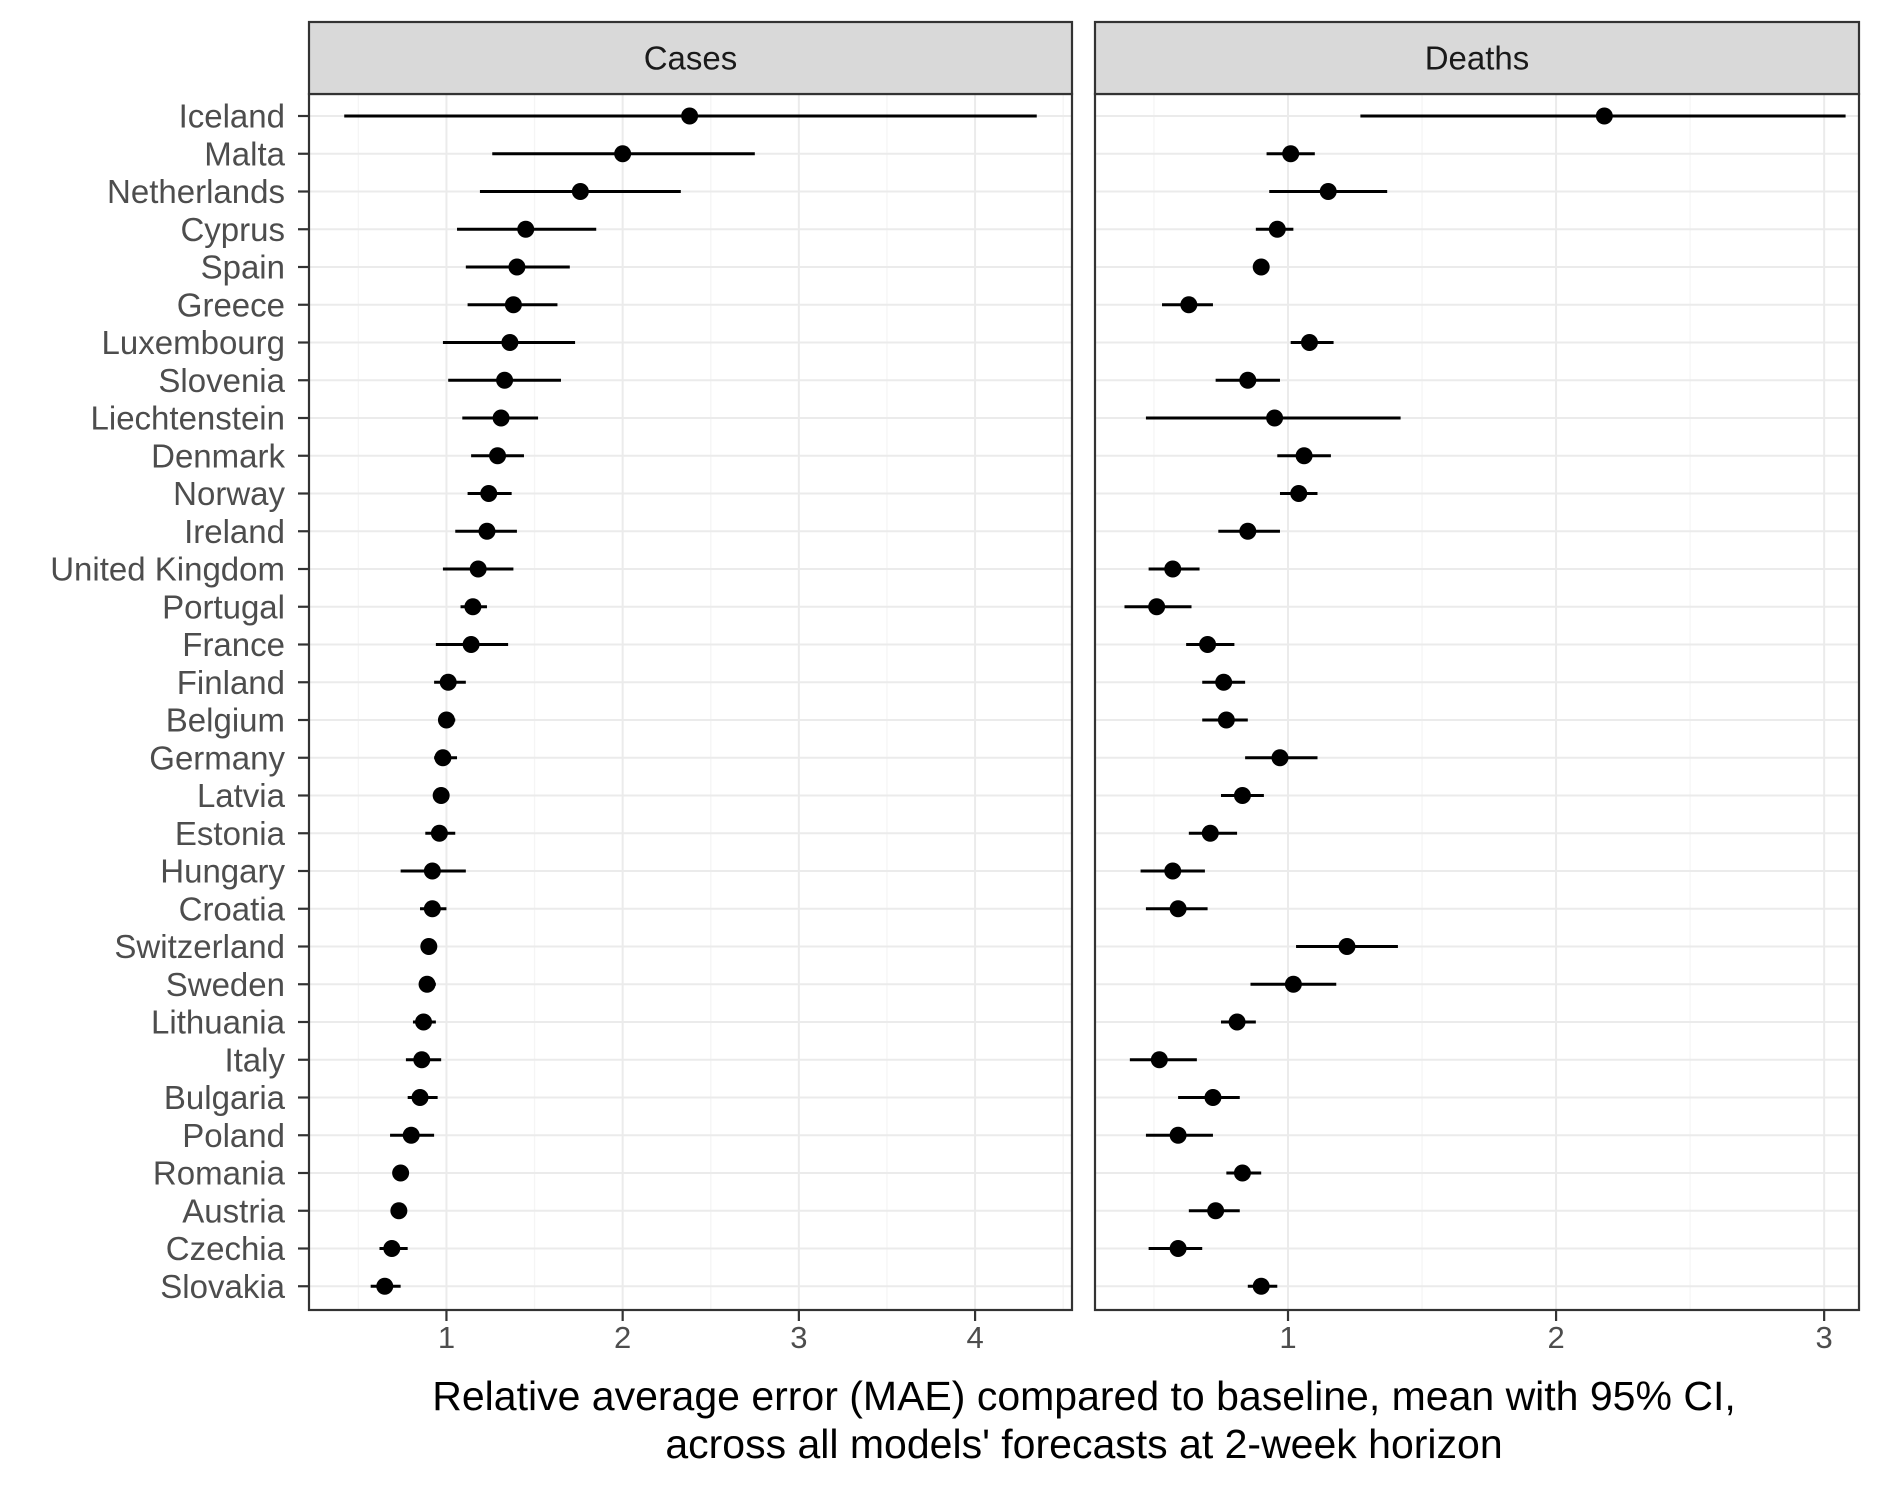 The height and width of the screenshot is (1492, 1881). I want to click on mean-point-cases-ireland, so click(487, 531).